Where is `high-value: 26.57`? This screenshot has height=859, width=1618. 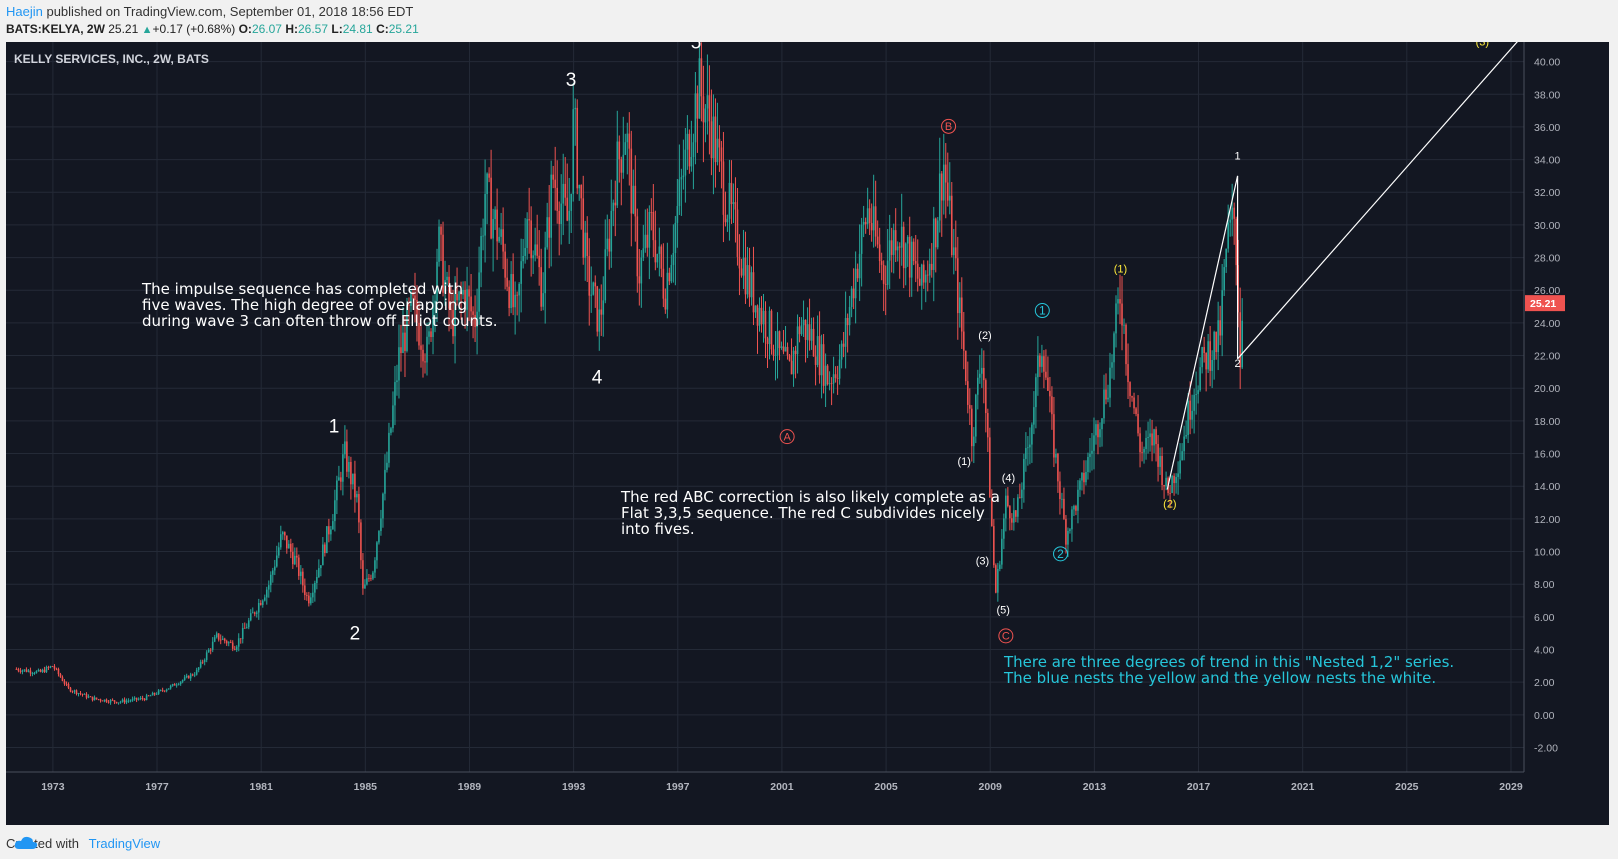
high-value: 26.57 is located at coordinates (313, 29).